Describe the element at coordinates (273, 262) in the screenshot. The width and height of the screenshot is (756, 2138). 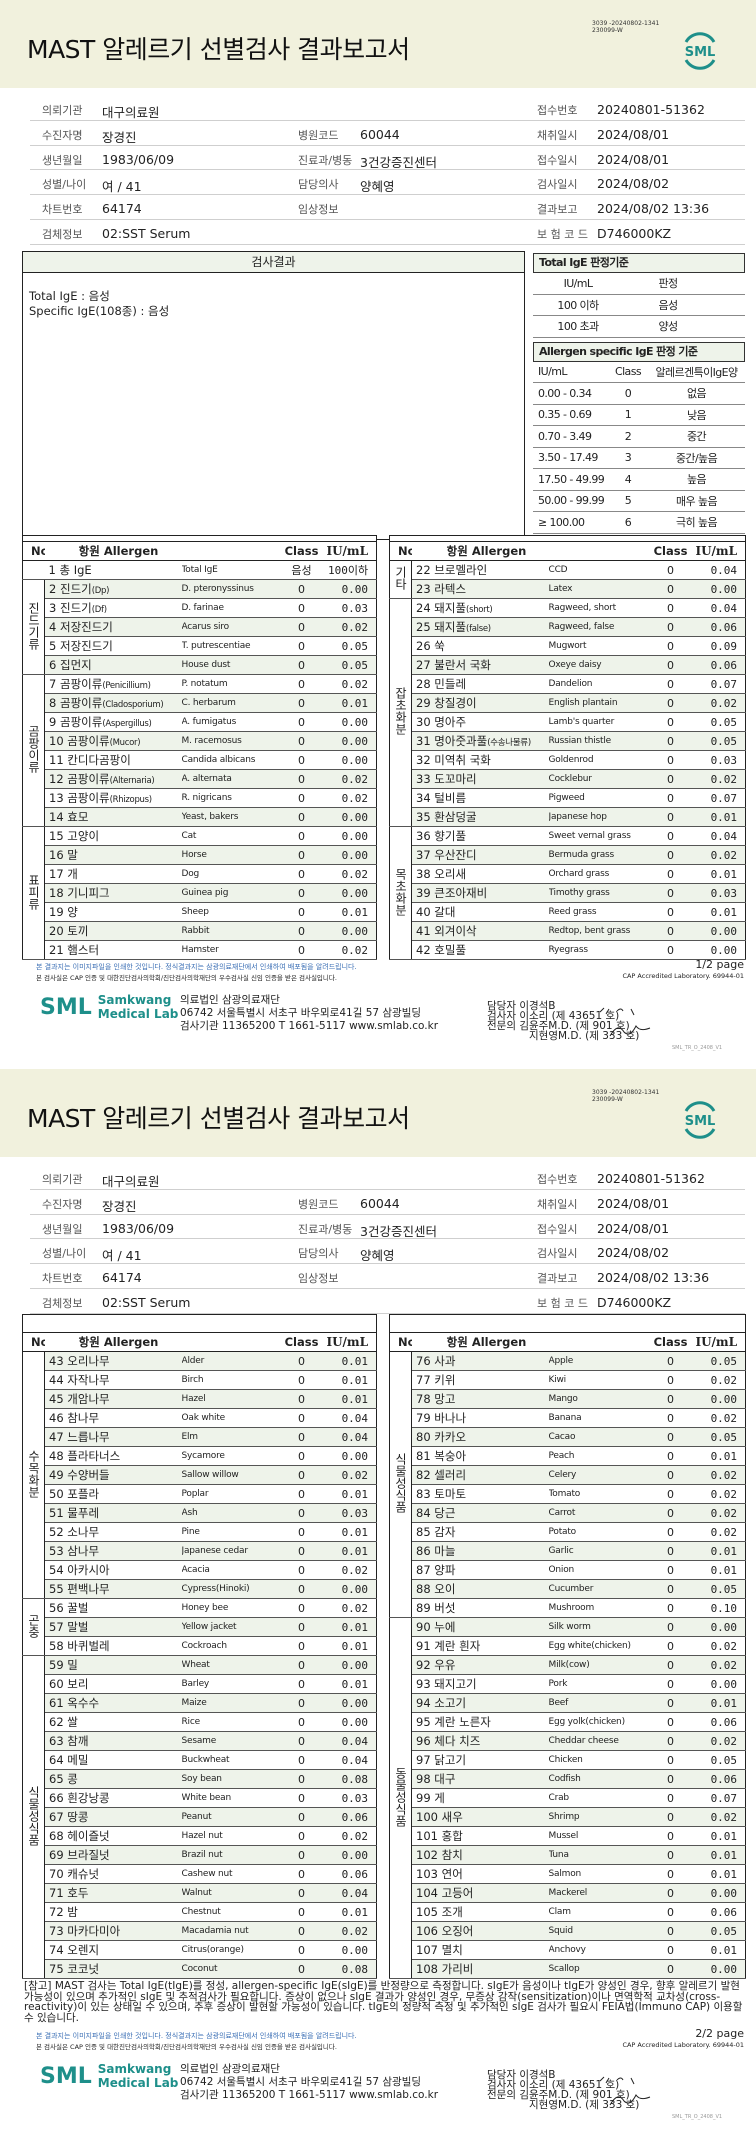
I see `test-results-header: 검사결과` at that location.